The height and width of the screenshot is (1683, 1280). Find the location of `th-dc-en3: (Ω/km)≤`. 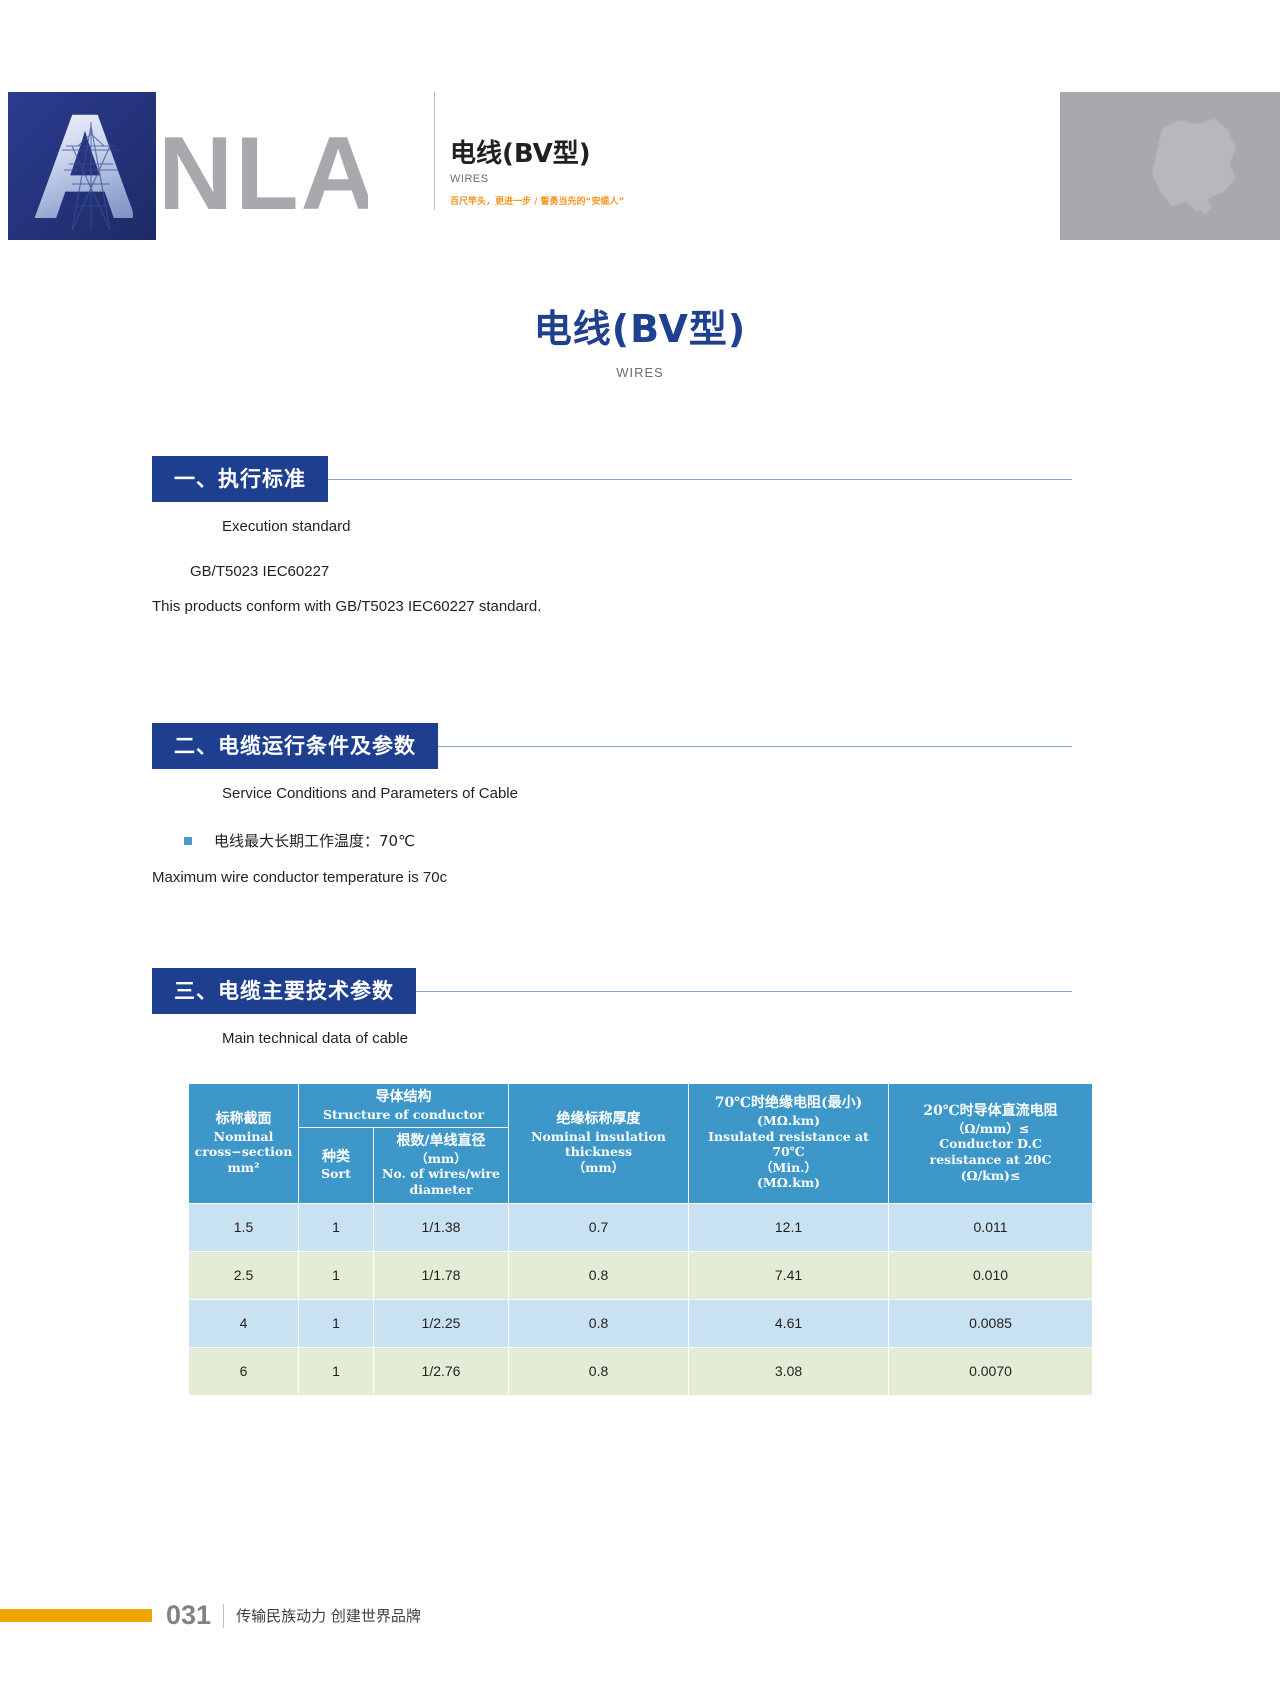

th-dc-en3: (Ω/km)≤ is located at coordinates (990, 1175).